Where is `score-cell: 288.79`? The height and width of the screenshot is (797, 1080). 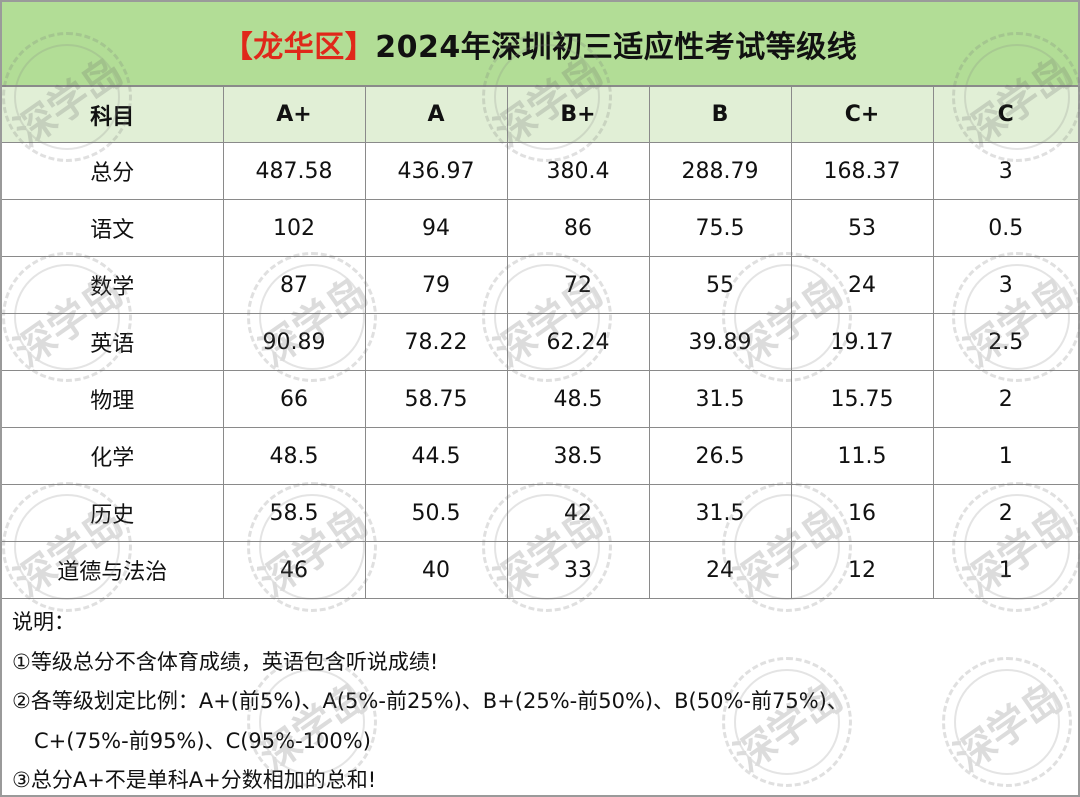 score-cell: 288.79 is located at coordinates (720, 171).